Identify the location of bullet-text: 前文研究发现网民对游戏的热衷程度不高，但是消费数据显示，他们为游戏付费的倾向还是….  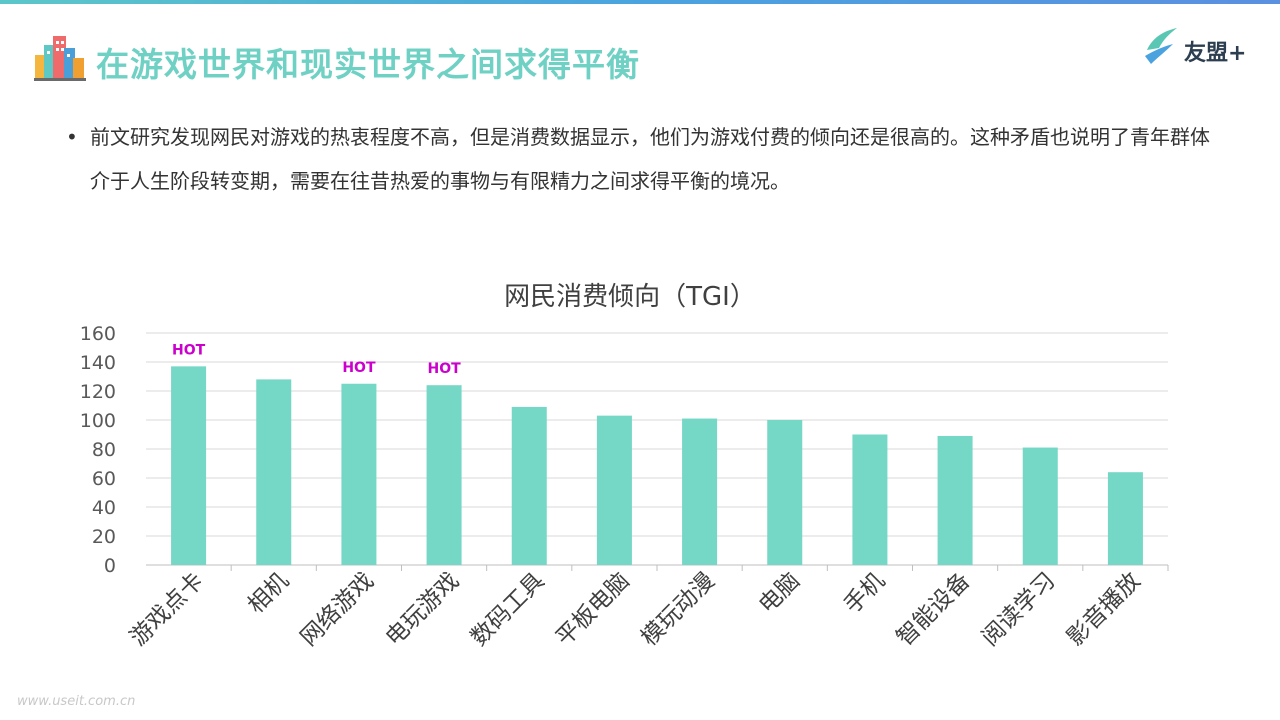
(650, 159).